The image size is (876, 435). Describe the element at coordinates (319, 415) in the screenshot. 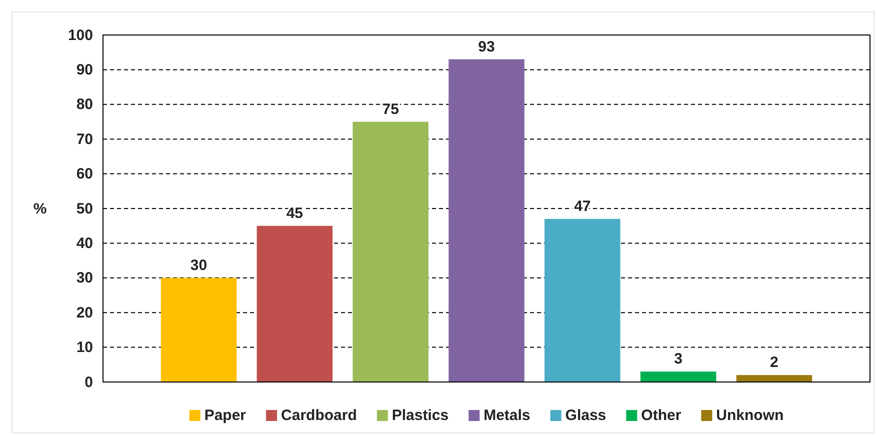

I see `legend-label: Cardboard` at that location.